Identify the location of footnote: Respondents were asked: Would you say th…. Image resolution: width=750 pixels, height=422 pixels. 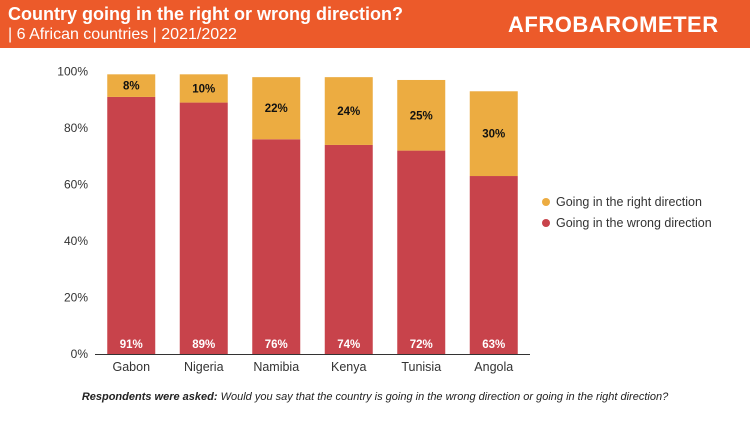
(375, 397).